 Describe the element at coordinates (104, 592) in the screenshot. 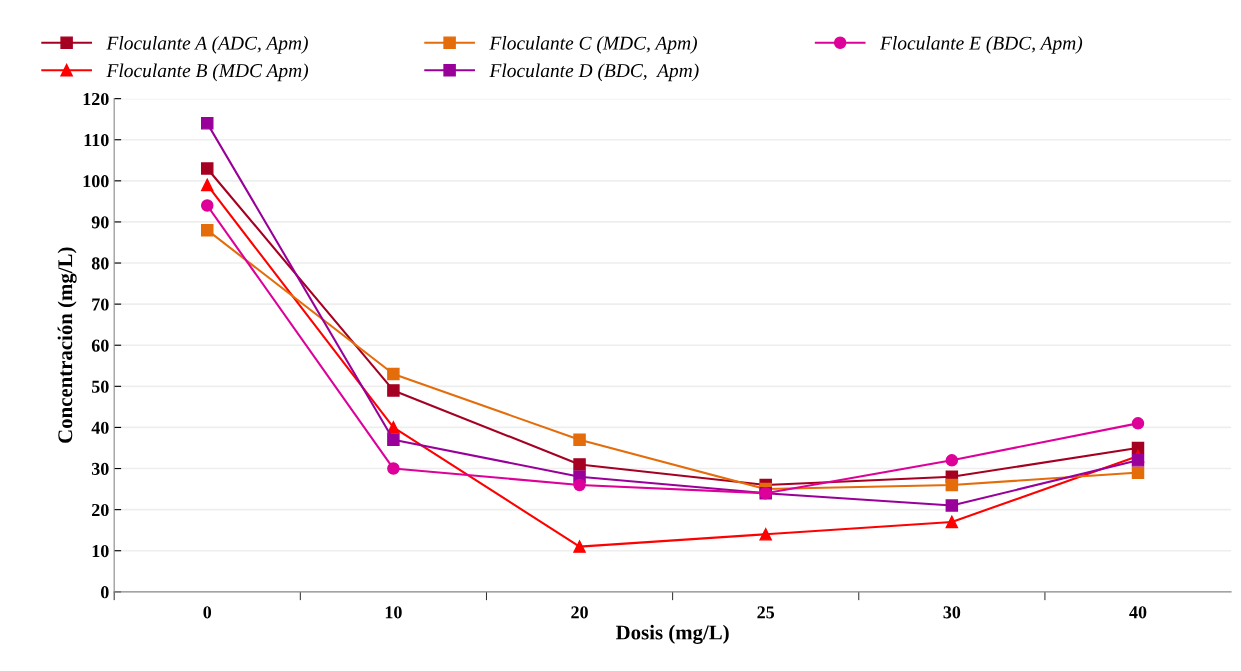

I see `y-tick-label: 0` at that location.